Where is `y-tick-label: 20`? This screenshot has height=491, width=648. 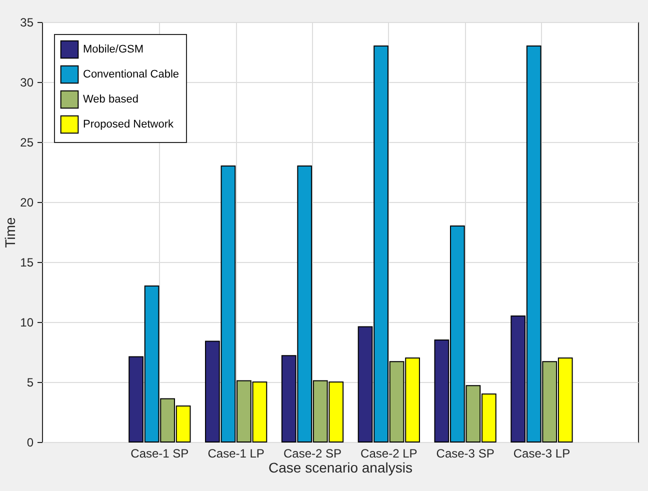 y-tick-label: 20 is located at coordinates (27, 203).